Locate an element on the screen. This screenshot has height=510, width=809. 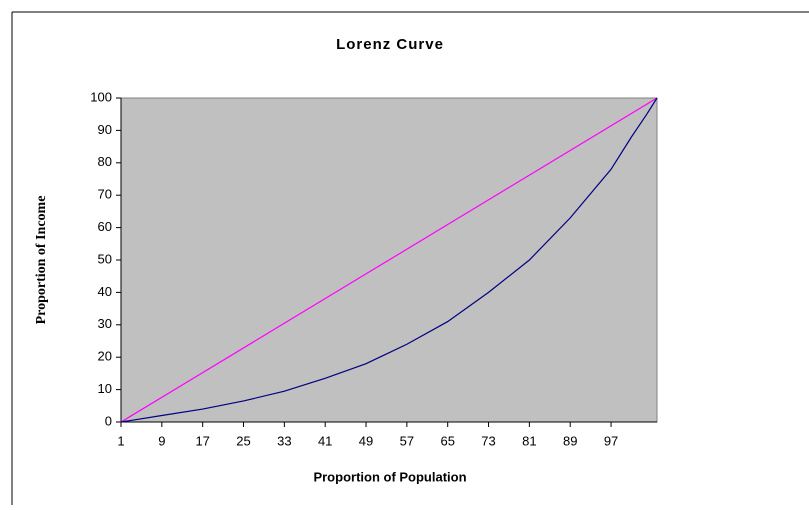
x-axis-label: Proportion of Population is located at coordinates (389, 476).